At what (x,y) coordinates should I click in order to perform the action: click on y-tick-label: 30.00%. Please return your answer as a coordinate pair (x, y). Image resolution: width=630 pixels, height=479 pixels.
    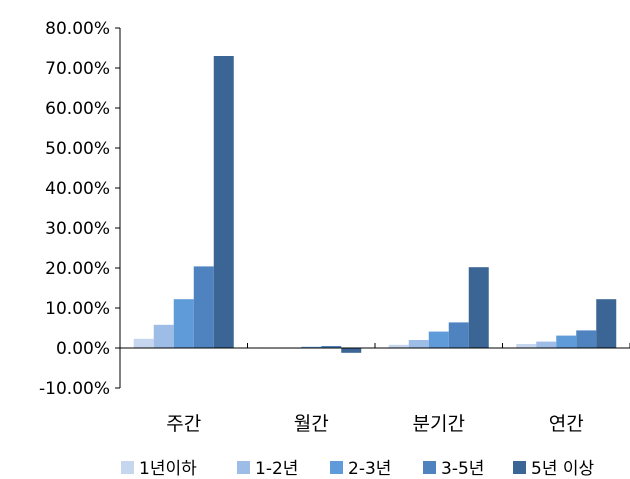
    Looking at the image, I should click on (77, 229).